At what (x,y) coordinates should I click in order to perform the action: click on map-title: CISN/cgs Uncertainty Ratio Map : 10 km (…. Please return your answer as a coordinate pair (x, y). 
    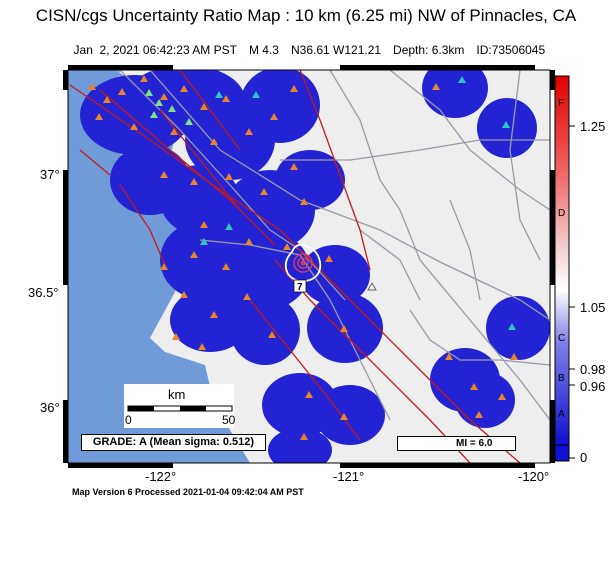
    Looking at the image, I should click on (306, 15).